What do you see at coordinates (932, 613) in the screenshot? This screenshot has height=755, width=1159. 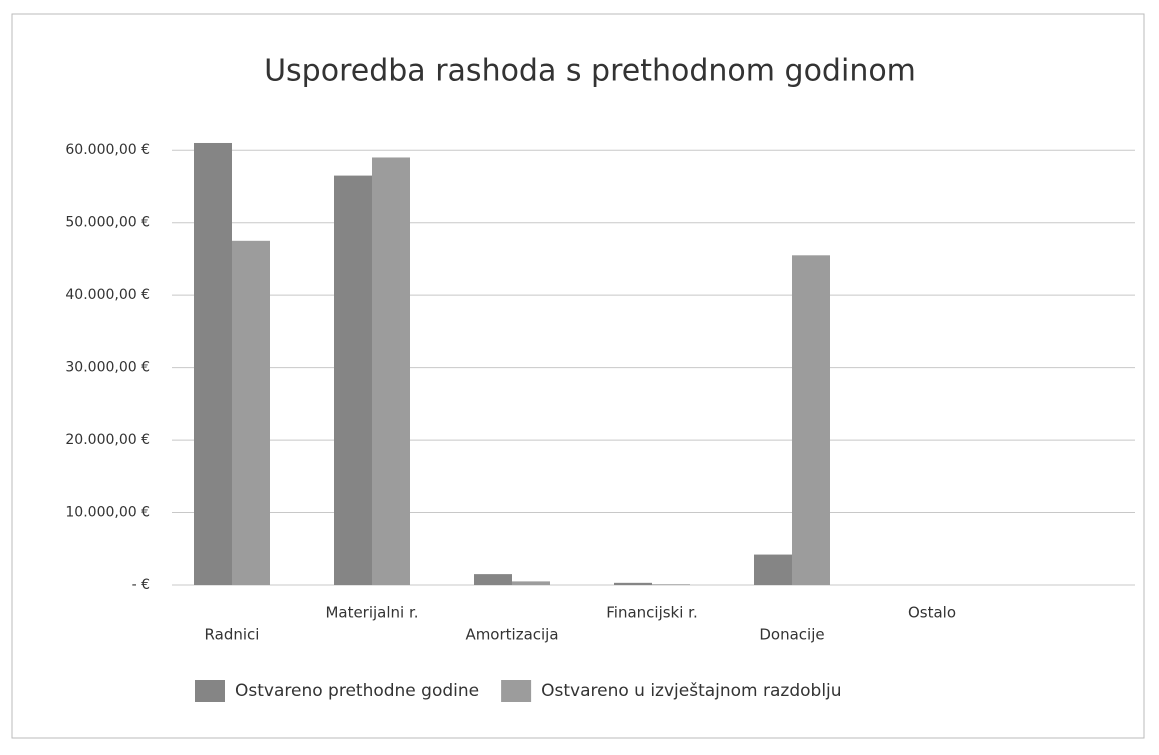 I see `x-tick-label: Ostalo` at bounding box center [932, 613].